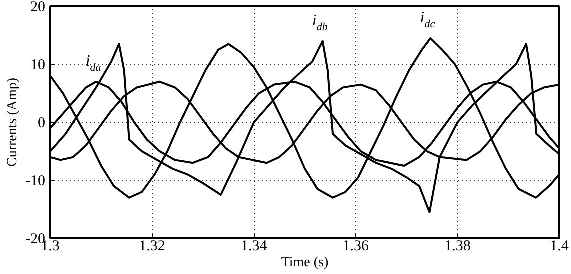  I want to click on y-tick-label: 10, so click(38, 66).